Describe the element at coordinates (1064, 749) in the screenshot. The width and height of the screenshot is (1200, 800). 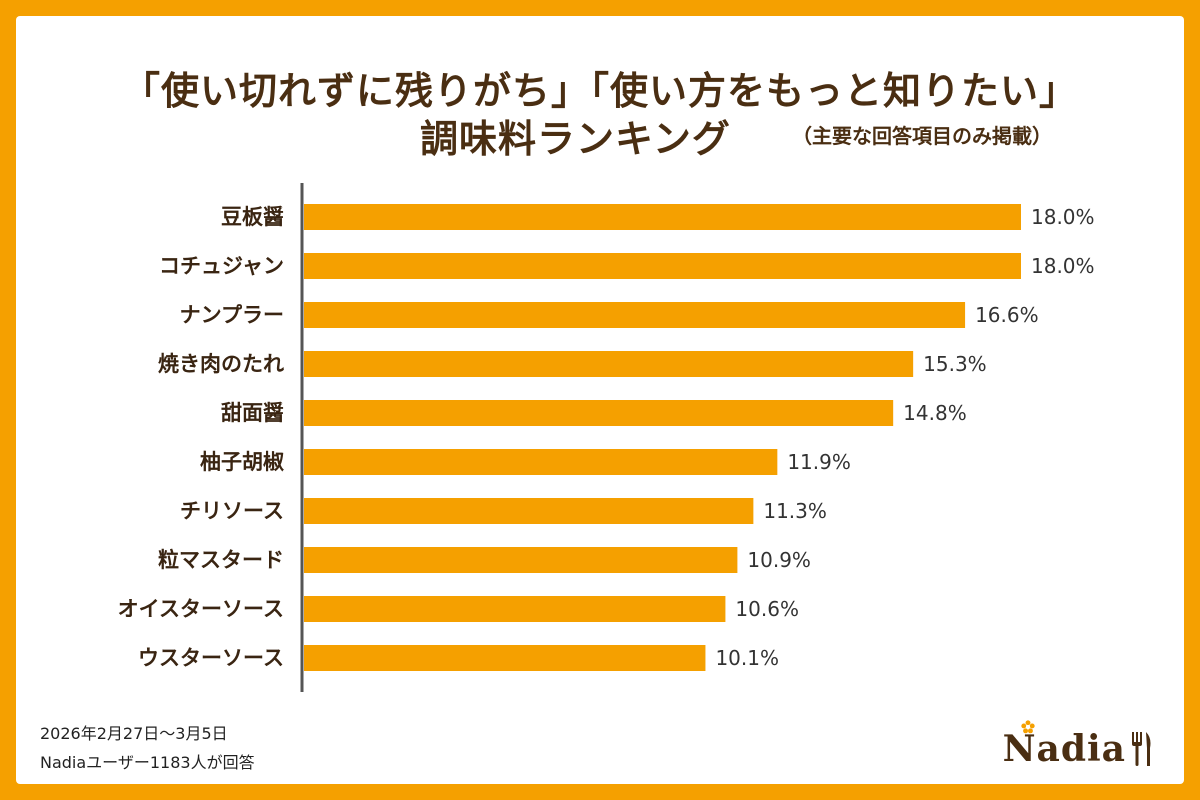
I see `logo-text: Nadia` at that location.